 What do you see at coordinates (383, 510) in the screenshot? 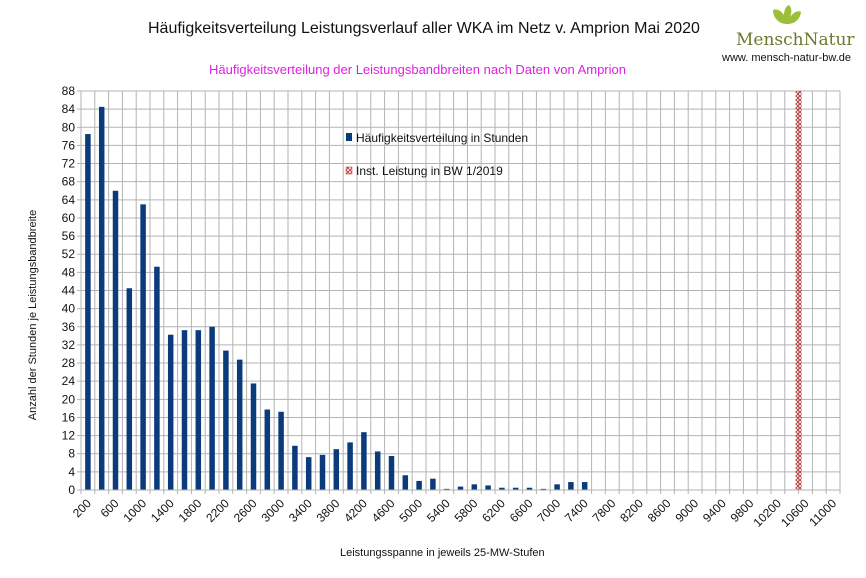
I see `x-tick-label: 4600` at bounding box center [383, 510].